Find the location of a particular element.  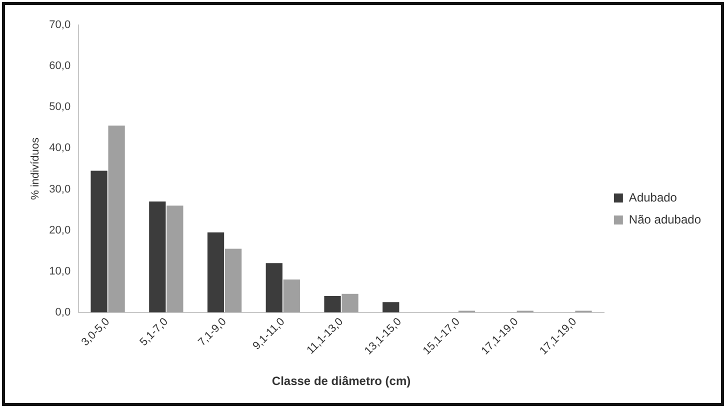

legend-label: Não adubado is located at coordinates (665, 219).